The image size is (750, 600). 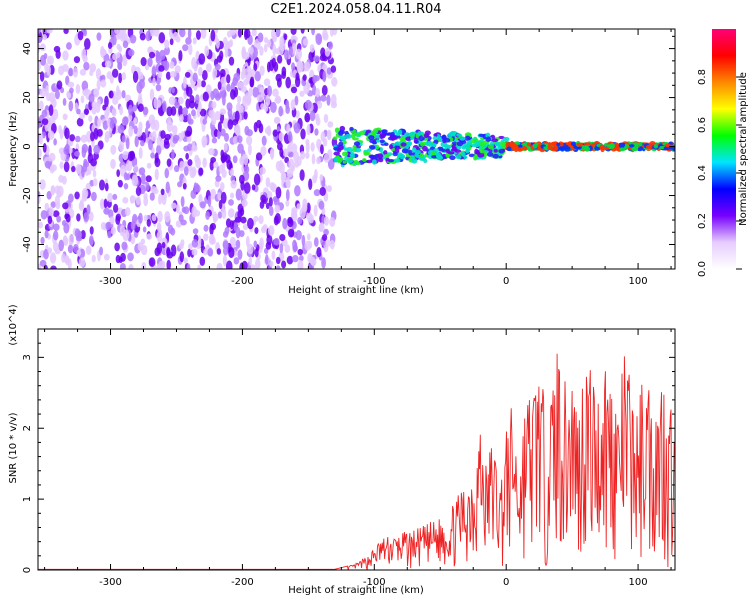 What do you see at coordinates (702, 221) in the screenshot?
I see `colorbar-tick-label: 0.2` at bounding box center [702, 221].